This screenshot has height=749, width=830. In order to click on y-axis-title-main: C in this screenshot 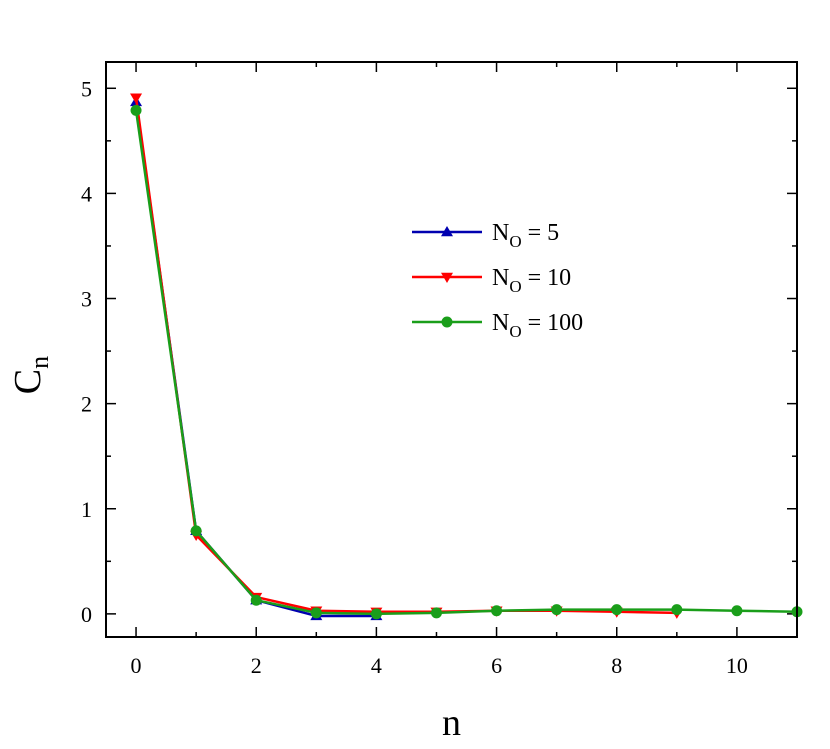, I will do `click(28, 381)`.